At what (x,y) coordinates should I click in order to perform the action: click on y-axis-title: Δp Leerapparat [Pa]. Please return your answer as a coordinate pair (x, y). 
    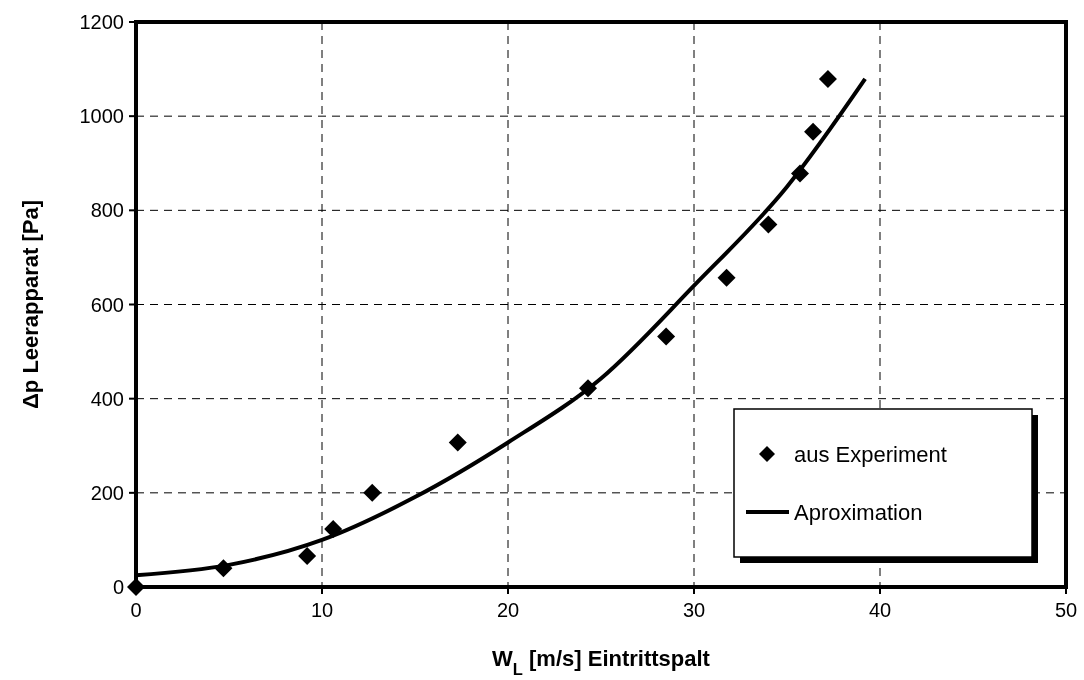
    Looking at the image, I should click on (30, 304).